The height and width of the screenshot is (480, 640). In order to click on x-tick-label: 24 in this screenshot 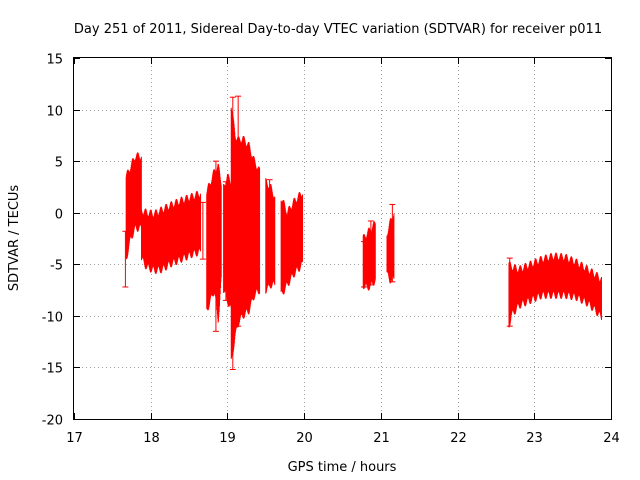, I will do `click(611, 438)`.